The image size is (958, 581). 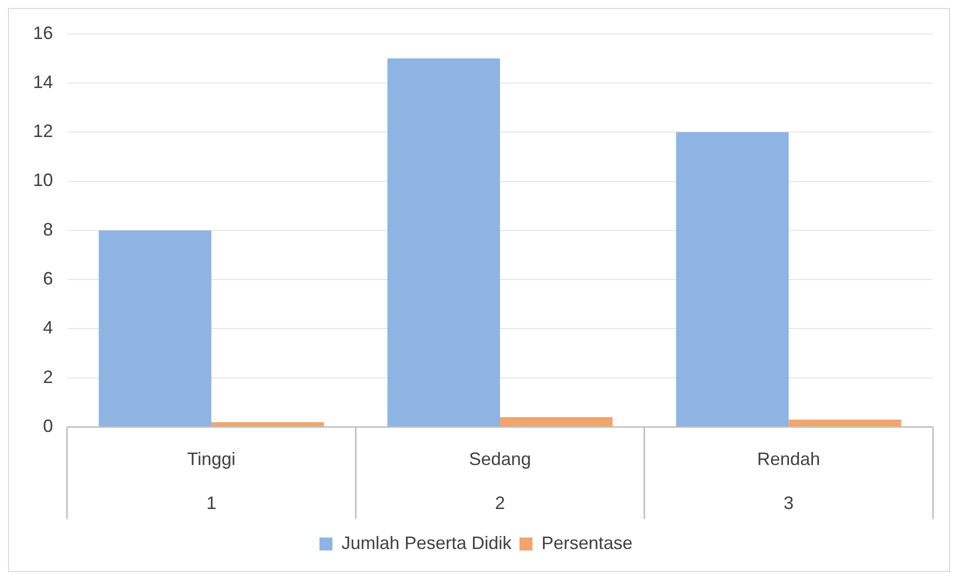 I want to click on y-tick-label: 16, so click(x=43, y=32).